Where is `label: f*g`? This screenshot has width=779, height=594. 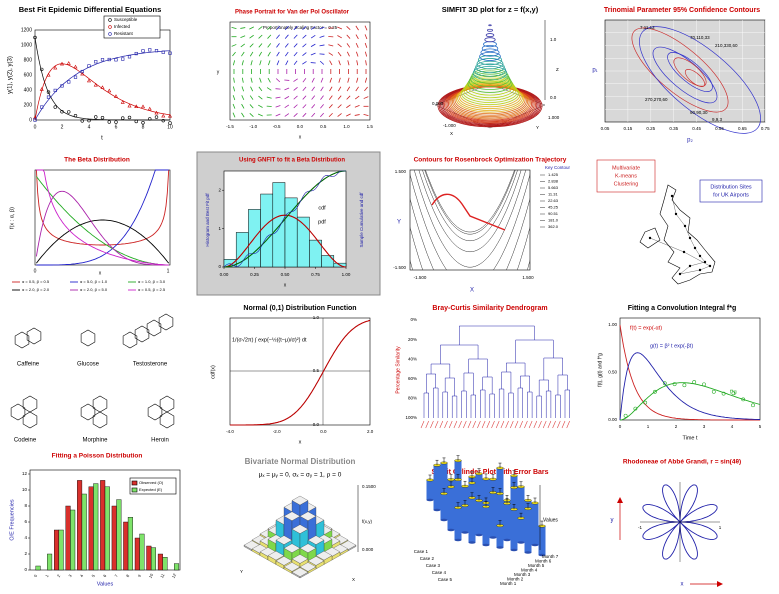
label: f*g is located at coordinates (733, 392).